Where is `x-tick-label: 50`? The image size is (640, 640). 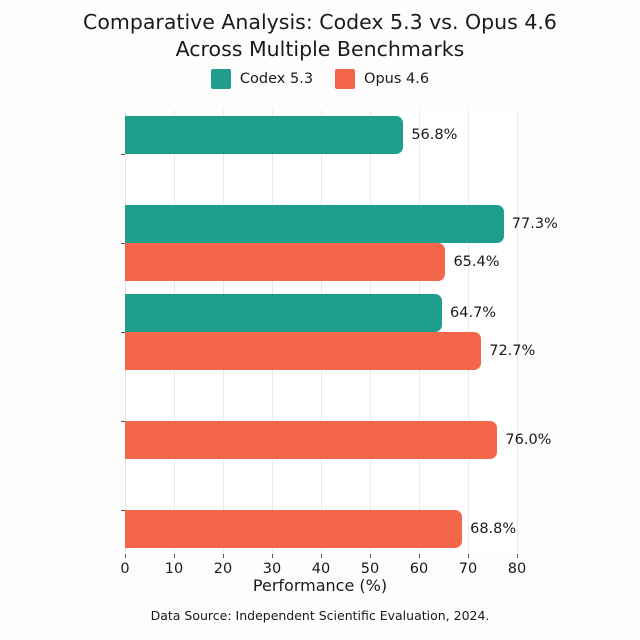
x-tick-label: 50 is located at coordinates (370, 569).